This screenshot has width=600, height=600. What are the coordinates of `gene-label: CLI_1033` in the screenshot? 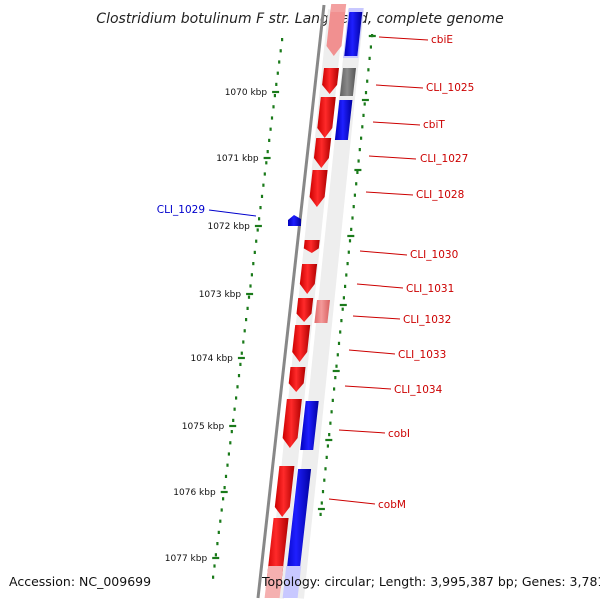 It's located at (422, 355).